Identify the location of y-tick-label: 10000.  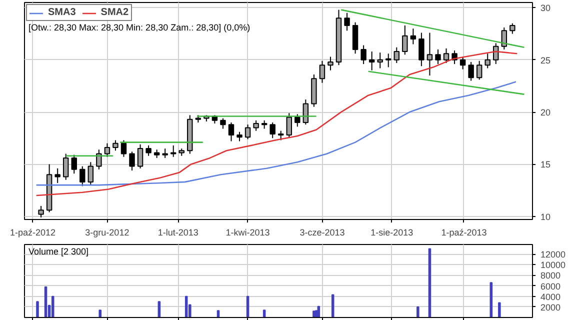
(553, 265).